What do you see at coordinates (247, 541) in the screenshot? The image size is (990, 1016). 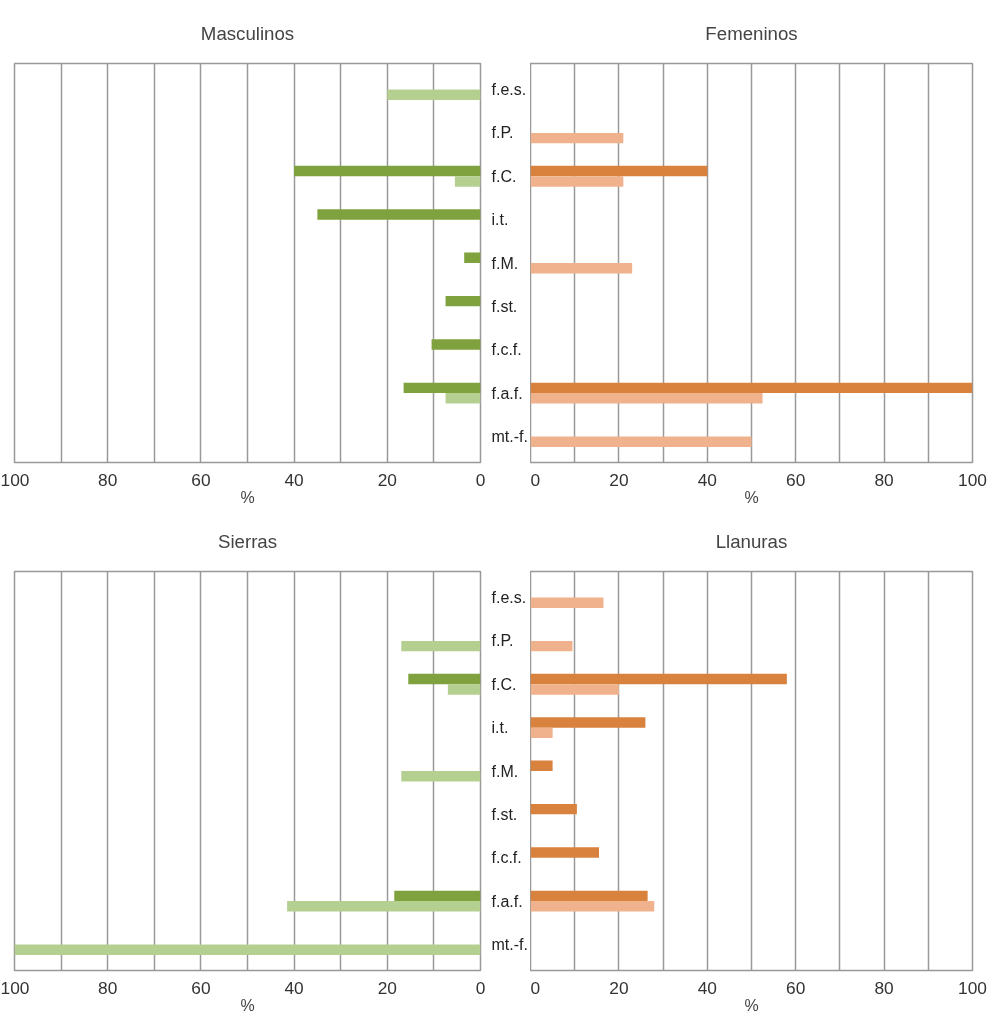 I see `chart-title: Sierras` at bounding box center [247, 541].